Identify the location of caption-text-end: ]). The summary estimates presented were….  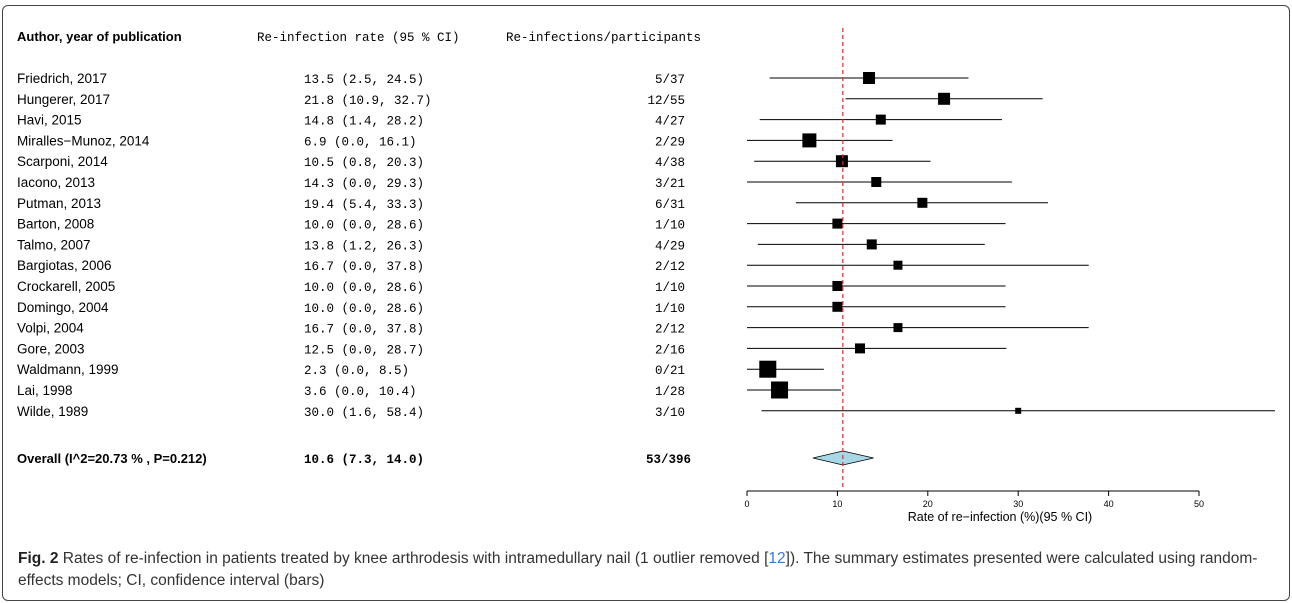
(638, 569).